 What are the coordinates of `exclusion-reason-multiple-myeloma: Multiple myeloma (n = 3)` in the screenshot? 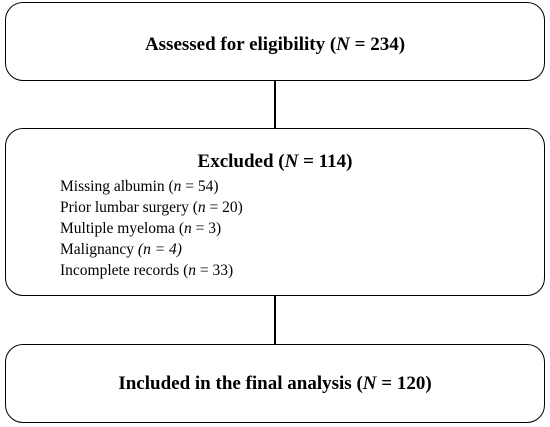 It's located at (141, 228).